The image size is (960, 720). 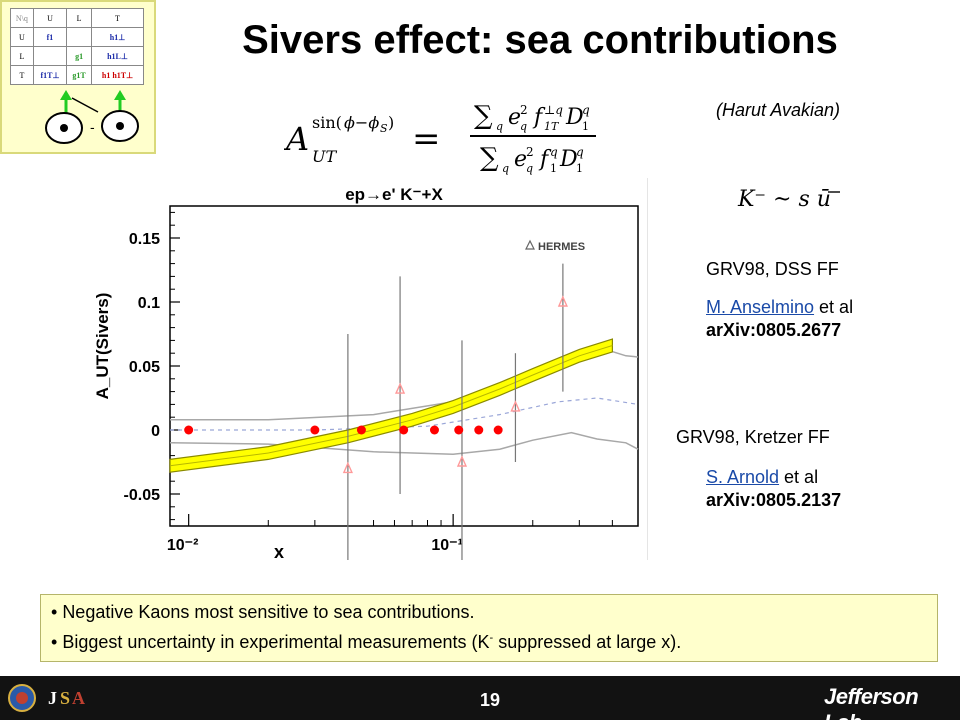 What do you see at coordinates (490, 700) in the screenshot?
I see `page-number: 19` at bounding box center [490, 700].